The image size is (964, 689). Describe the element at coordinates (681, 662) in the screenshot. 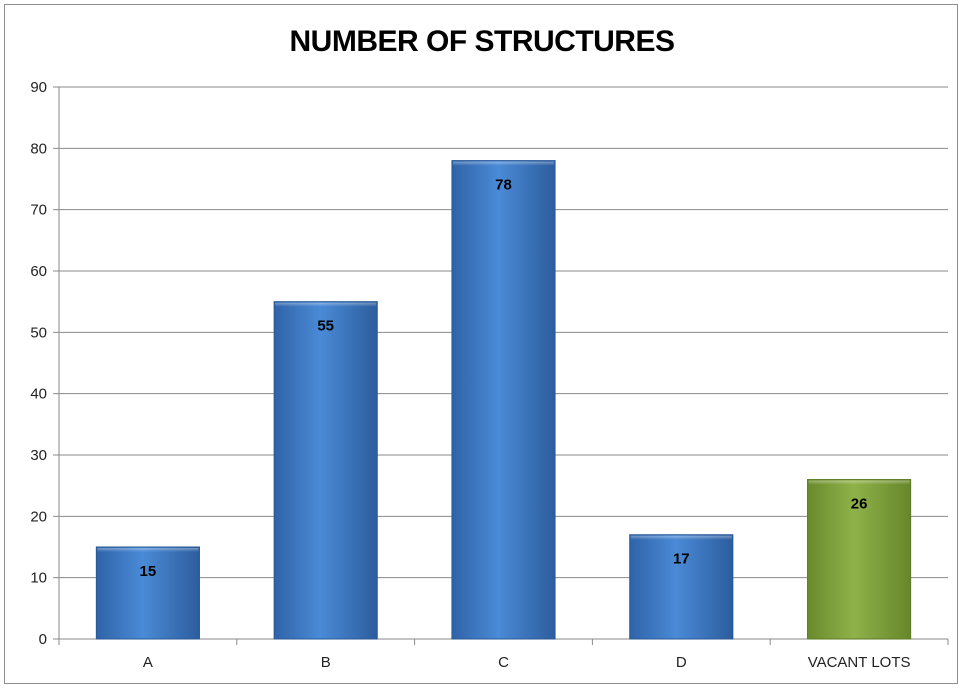

I see `x-tick-label: D` at that location.